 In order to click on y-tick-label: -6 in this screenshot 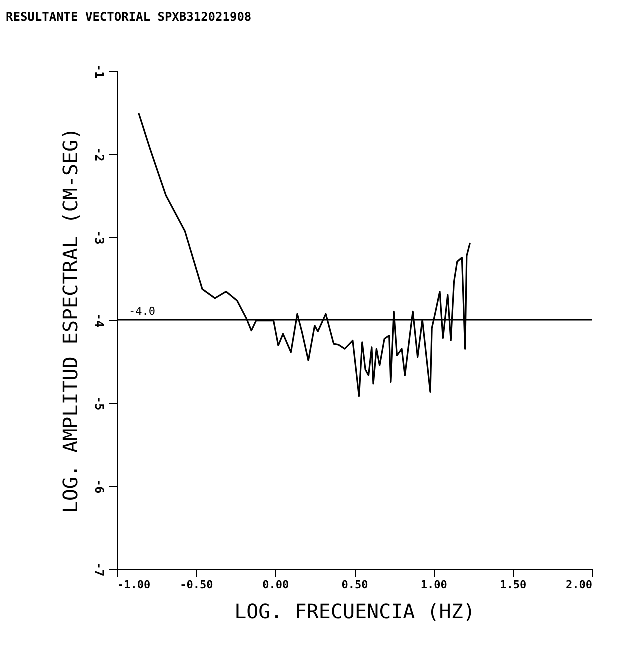, I will do `click(99, 486)`.